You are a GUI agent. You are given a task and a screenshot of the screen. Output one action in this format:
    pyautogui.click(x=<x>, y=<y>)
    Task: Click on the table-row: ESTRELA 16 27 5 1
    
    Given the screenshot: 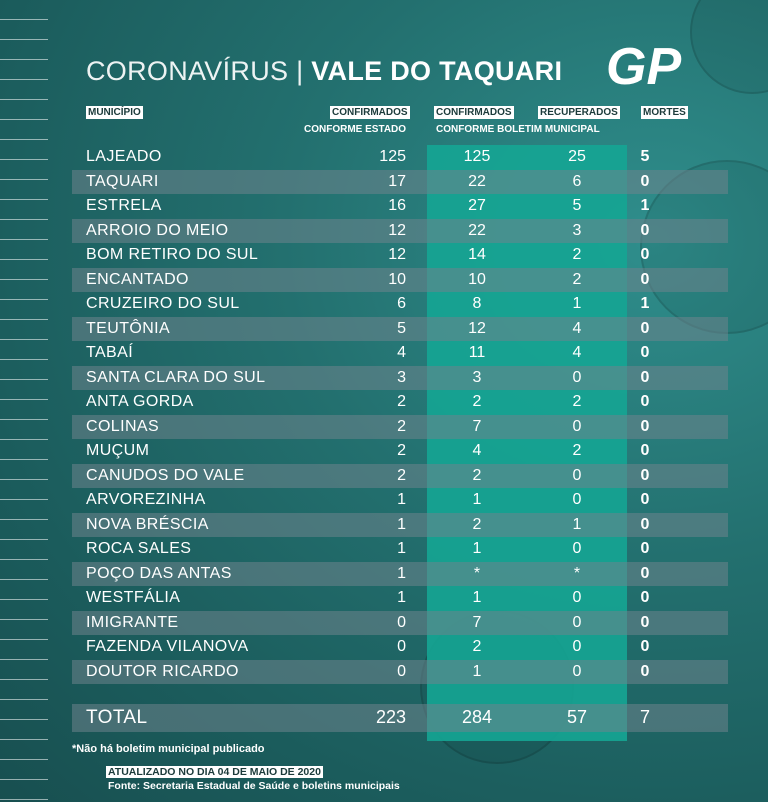 What is the action you would take?
    pyautogui.click(x=400, y=206)
    